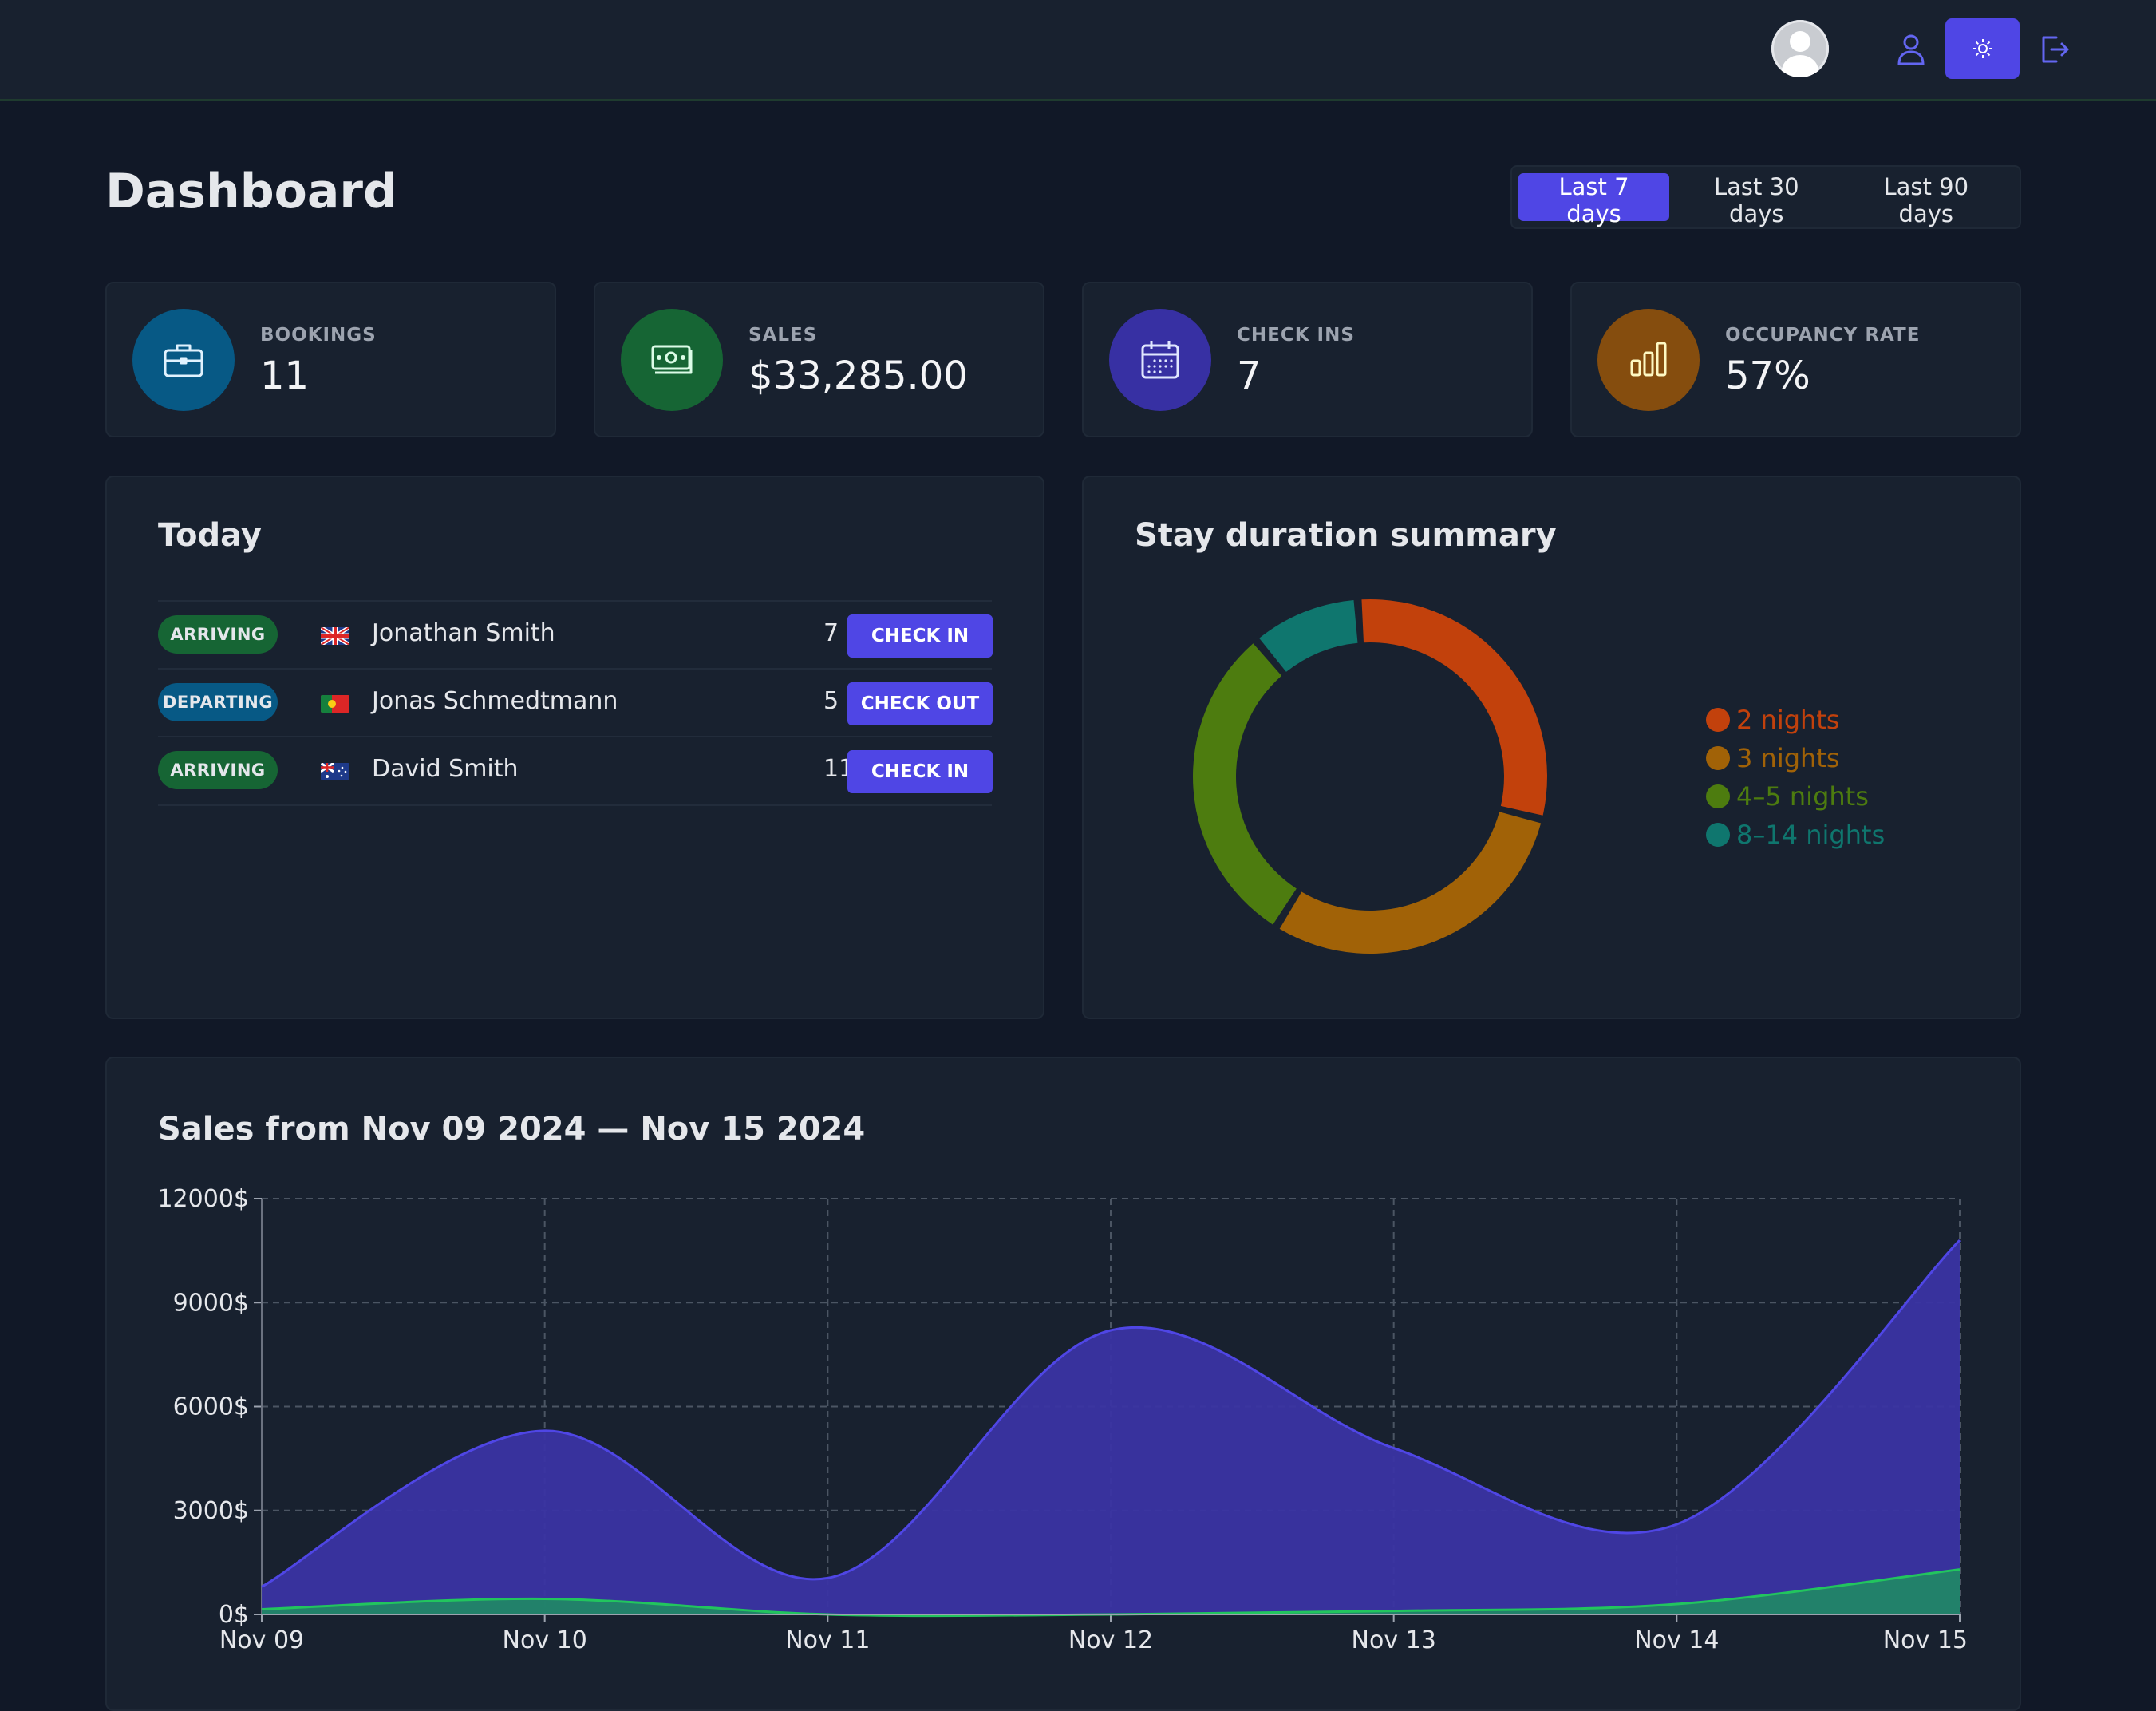 The image size is (2156, 1711). Describe the element at coordinates (783, 335) in the screenshot. I see `stat-label: SALES` at that location.